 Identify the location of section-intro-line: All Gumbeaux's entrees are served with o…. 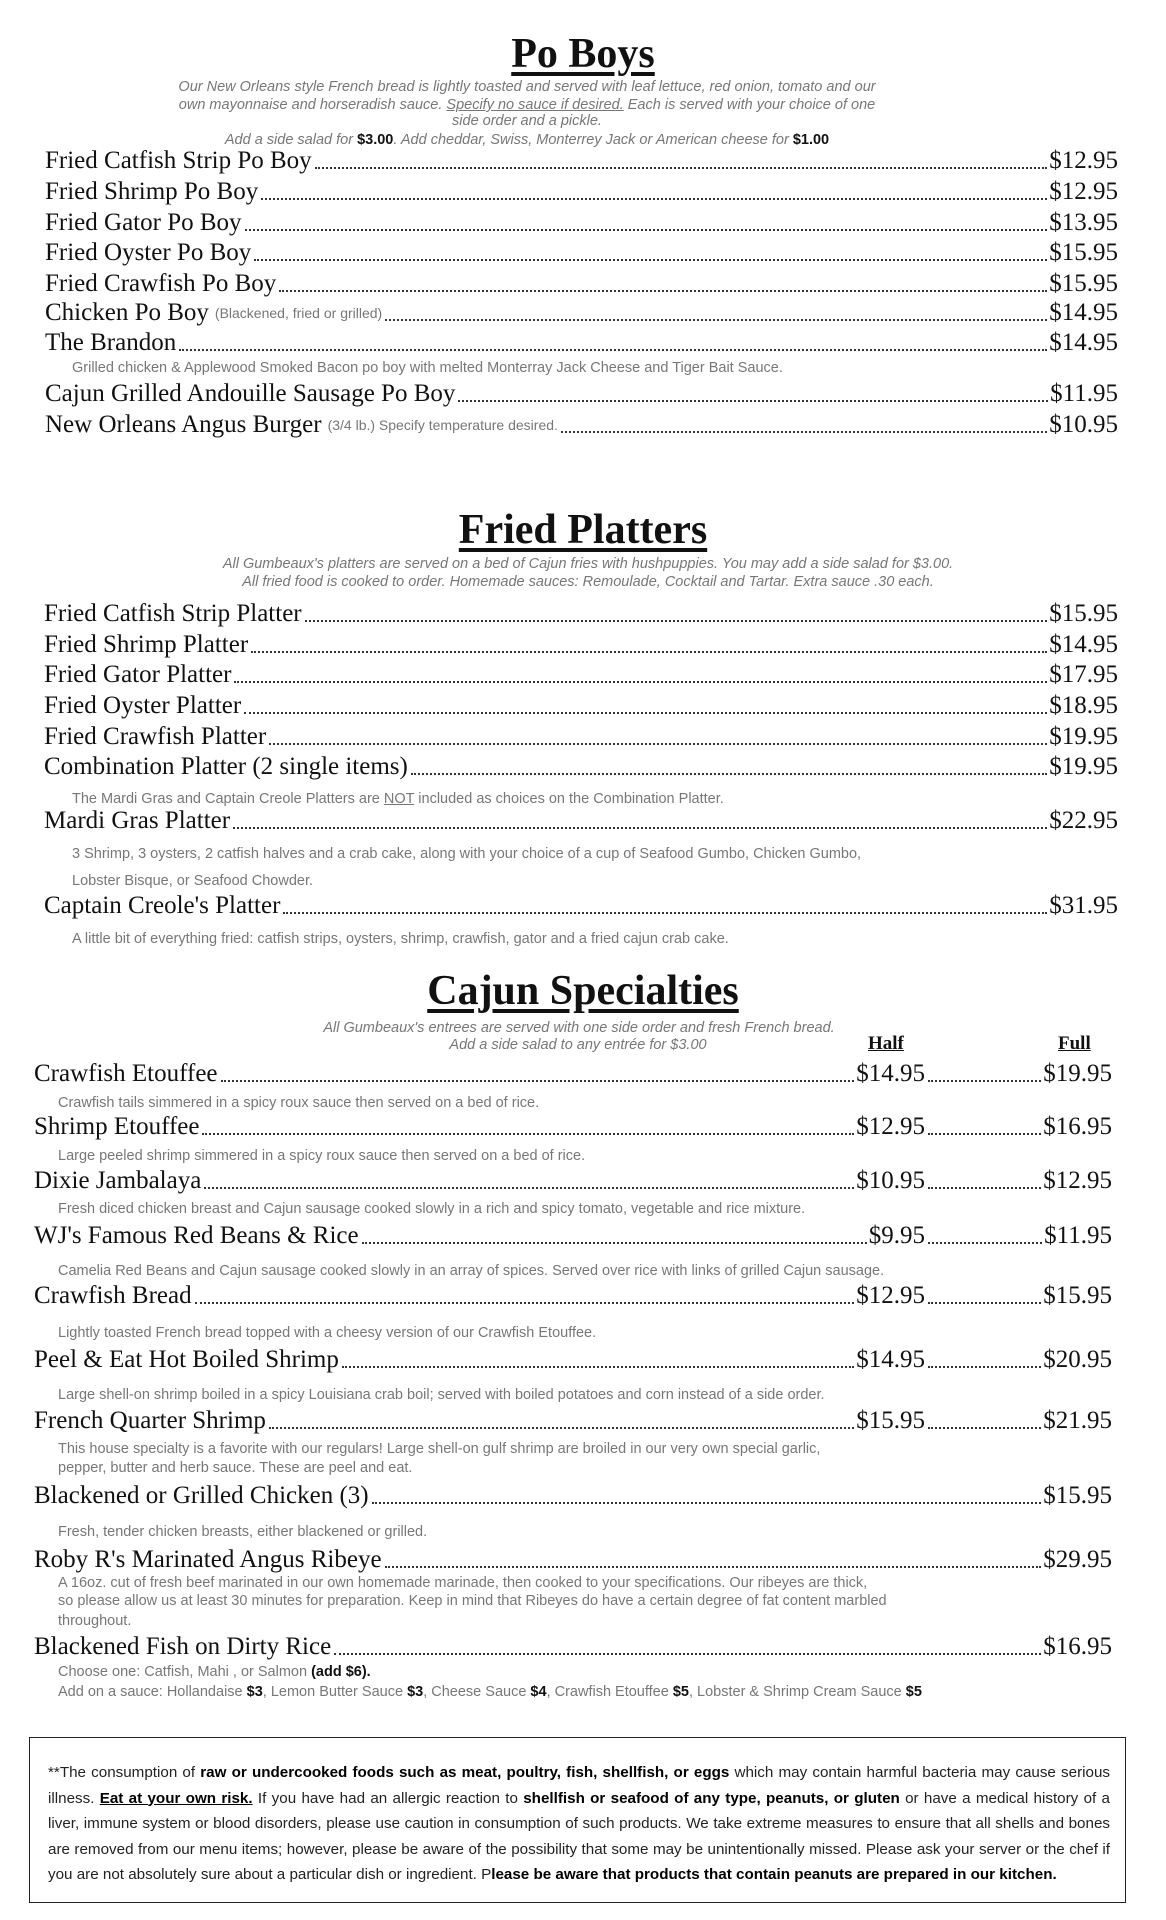
(578, 1028).